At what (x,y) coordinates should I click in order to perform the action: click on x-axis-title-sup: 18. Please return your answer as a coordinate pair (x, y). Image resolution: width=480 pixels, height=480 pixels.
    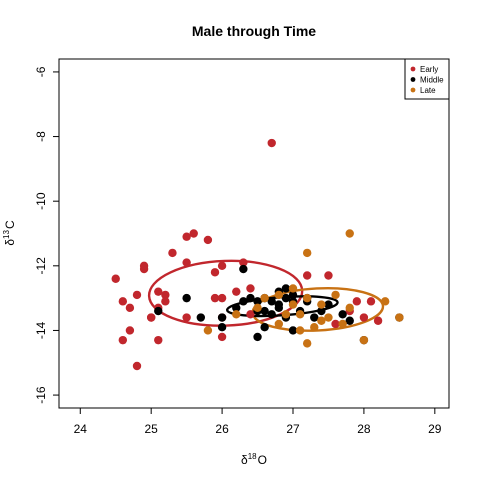
    Looking at the image, I should click on (252, 456).